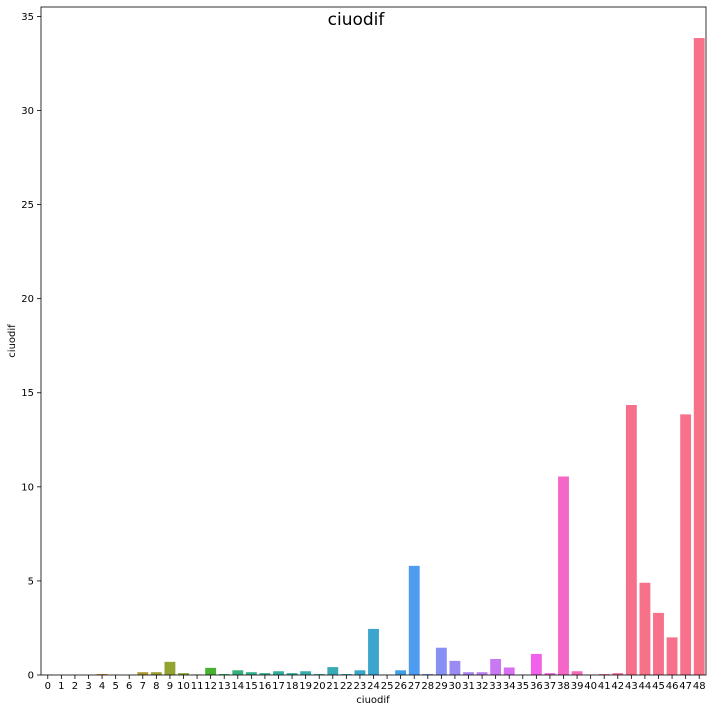  I want to click on x-tick-label: 5, so click(115, 686).